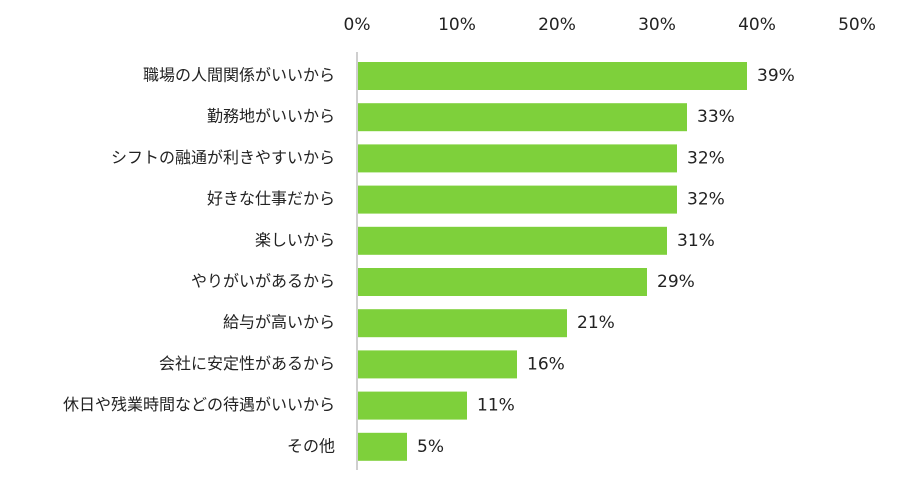  What do you see at coordinates (676, 282) in the screenshot?
I see `data-label: 29%` at bounding box center [676, 282].